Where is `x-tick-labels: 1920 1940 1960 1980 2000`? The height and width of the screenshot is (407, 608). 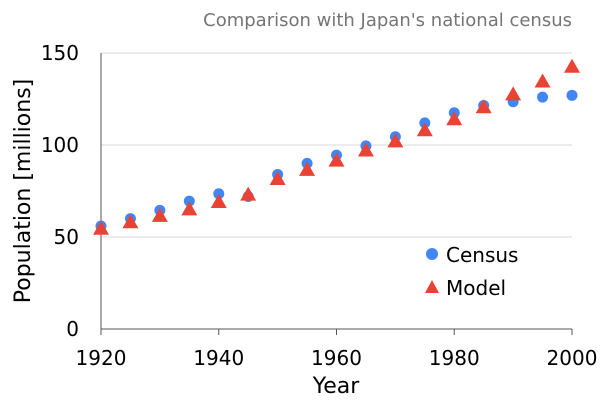
x-tick-labels: 1920 1940 1960 1980 2000 is located at coordinates (337, 349).